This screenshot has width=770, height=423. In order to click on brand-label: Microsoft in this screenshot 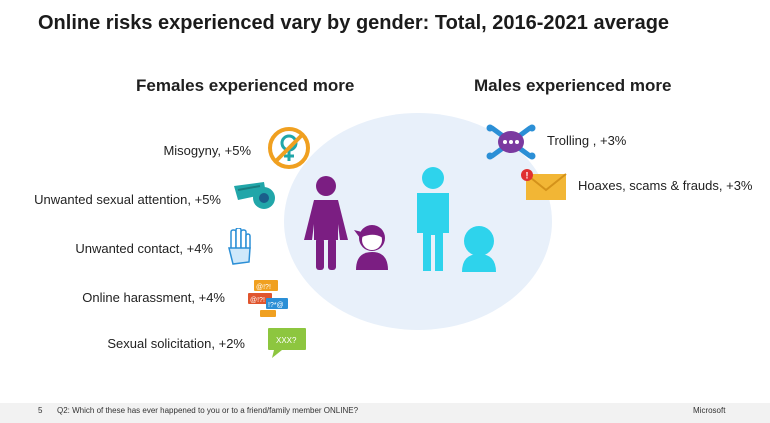, I will do `click(709, 410)`.